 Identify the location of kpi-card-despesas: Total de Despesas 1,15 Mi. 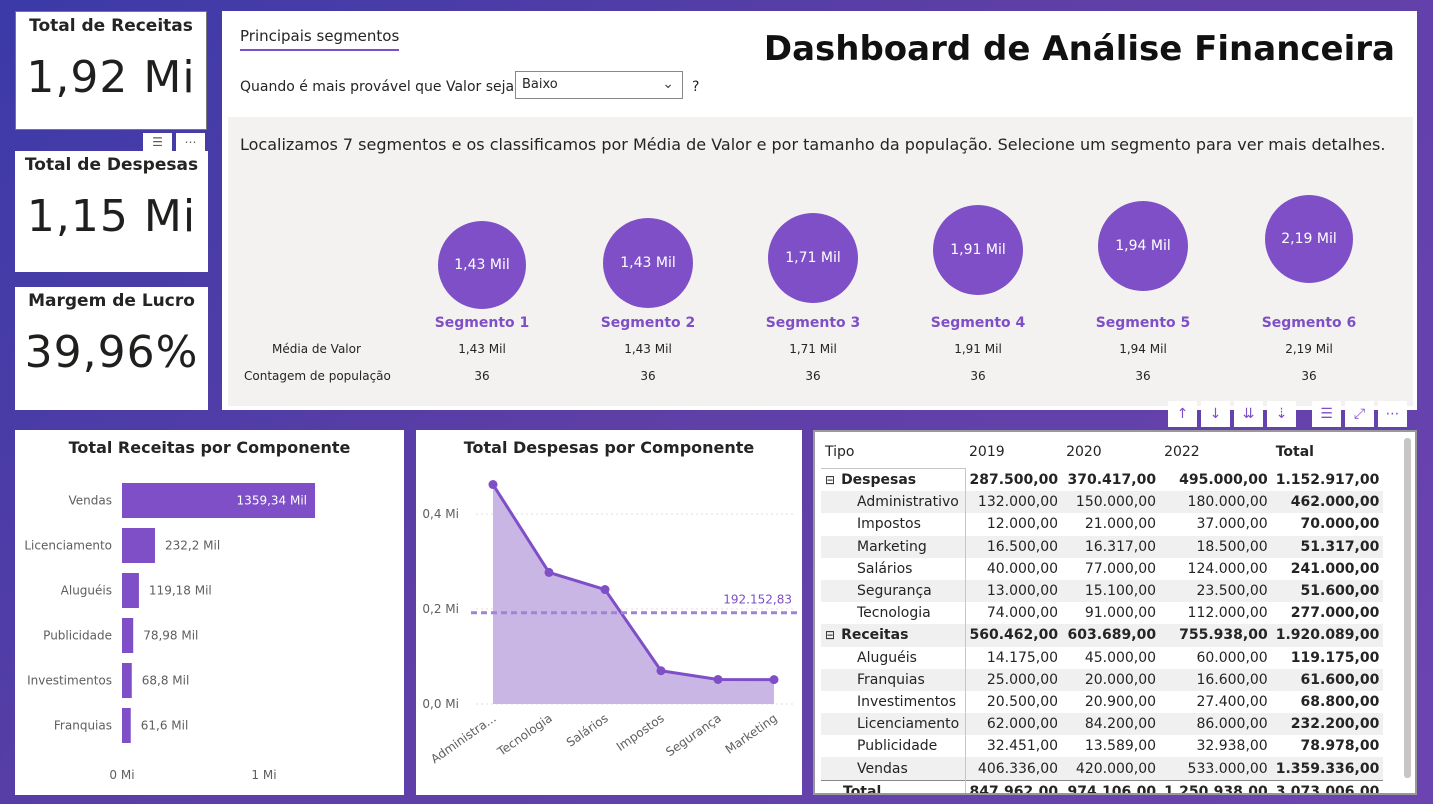
(111, 211).